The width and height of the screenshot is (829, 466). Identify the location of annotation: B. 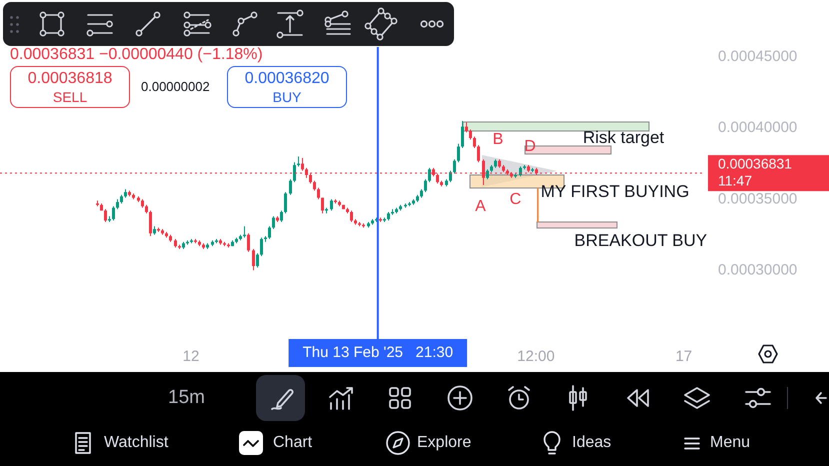
(498, 140).